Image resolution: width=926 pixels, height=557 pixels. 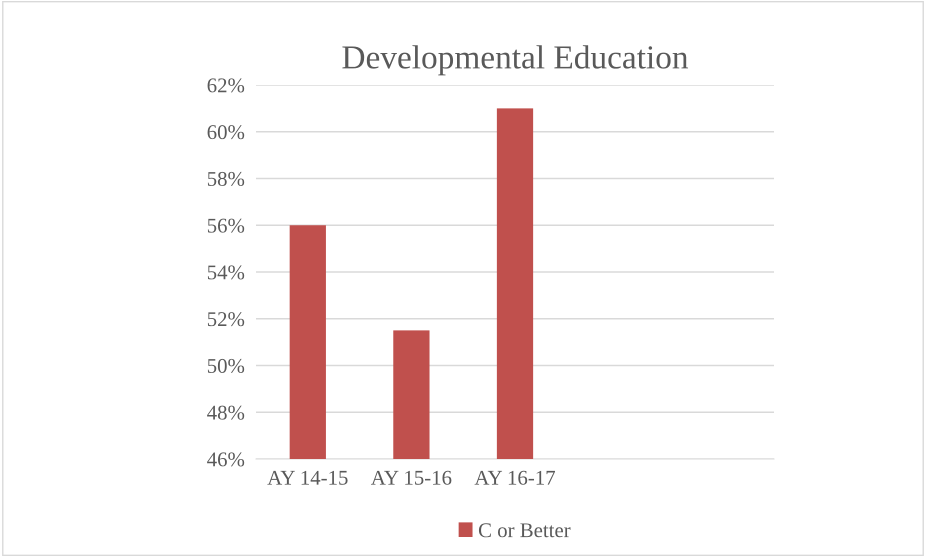 I want to click on y-tick-label: 48%, so click(x=225, y=413).